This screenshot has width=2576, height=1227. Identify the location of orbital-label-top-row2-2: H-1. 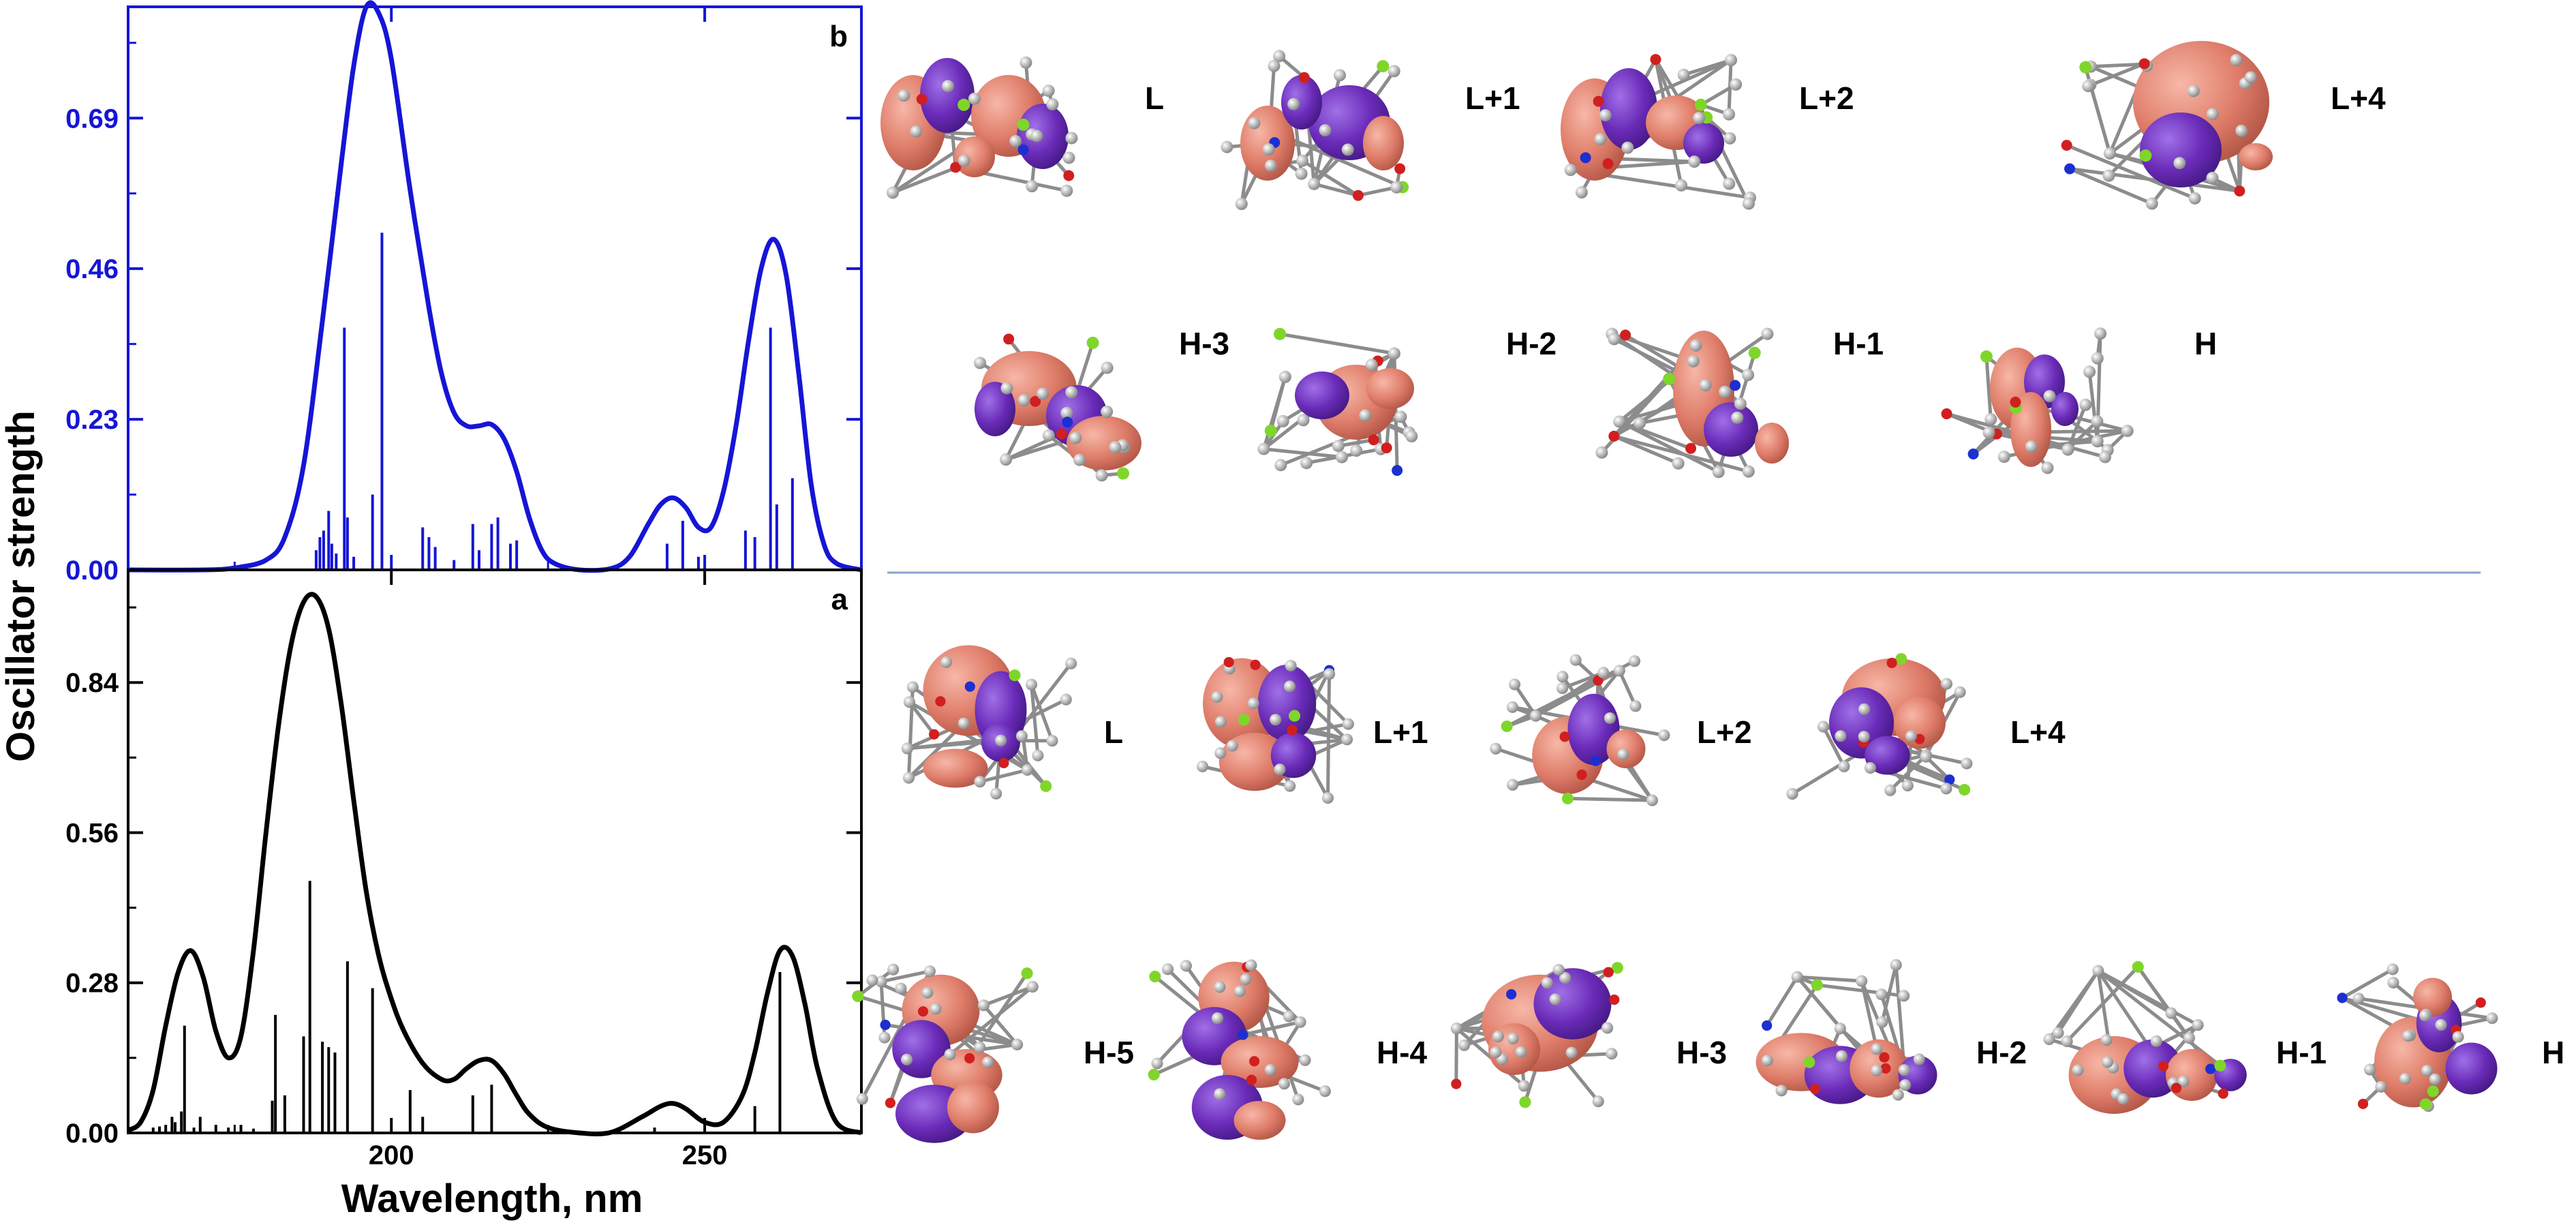
(1858, 343).